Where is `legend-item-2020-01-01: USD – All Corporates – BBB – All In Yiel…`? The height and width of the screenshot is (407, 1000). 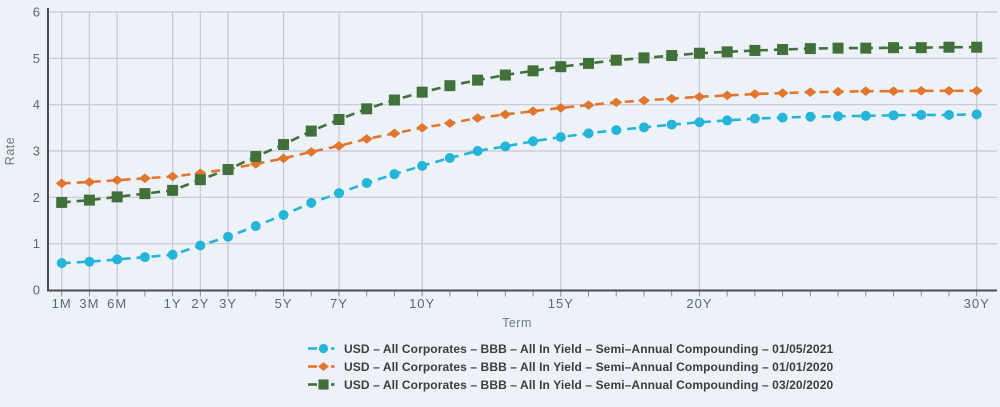
legend-item-2020-01-01: USD – All Corporates – BBB – All In Yiel… is located at coordinates (570, 366).